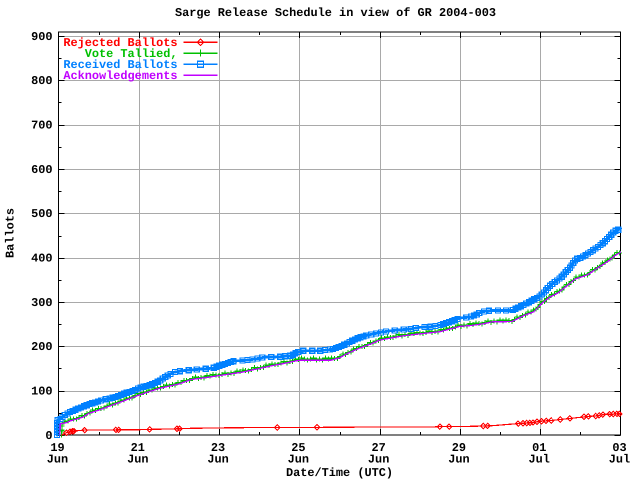 The height and width of the screenshot is (485, 640). Describe the element at coordinates (131, 54) in the screenshot. I see `svg-text: Vote Tallied,` at that location.